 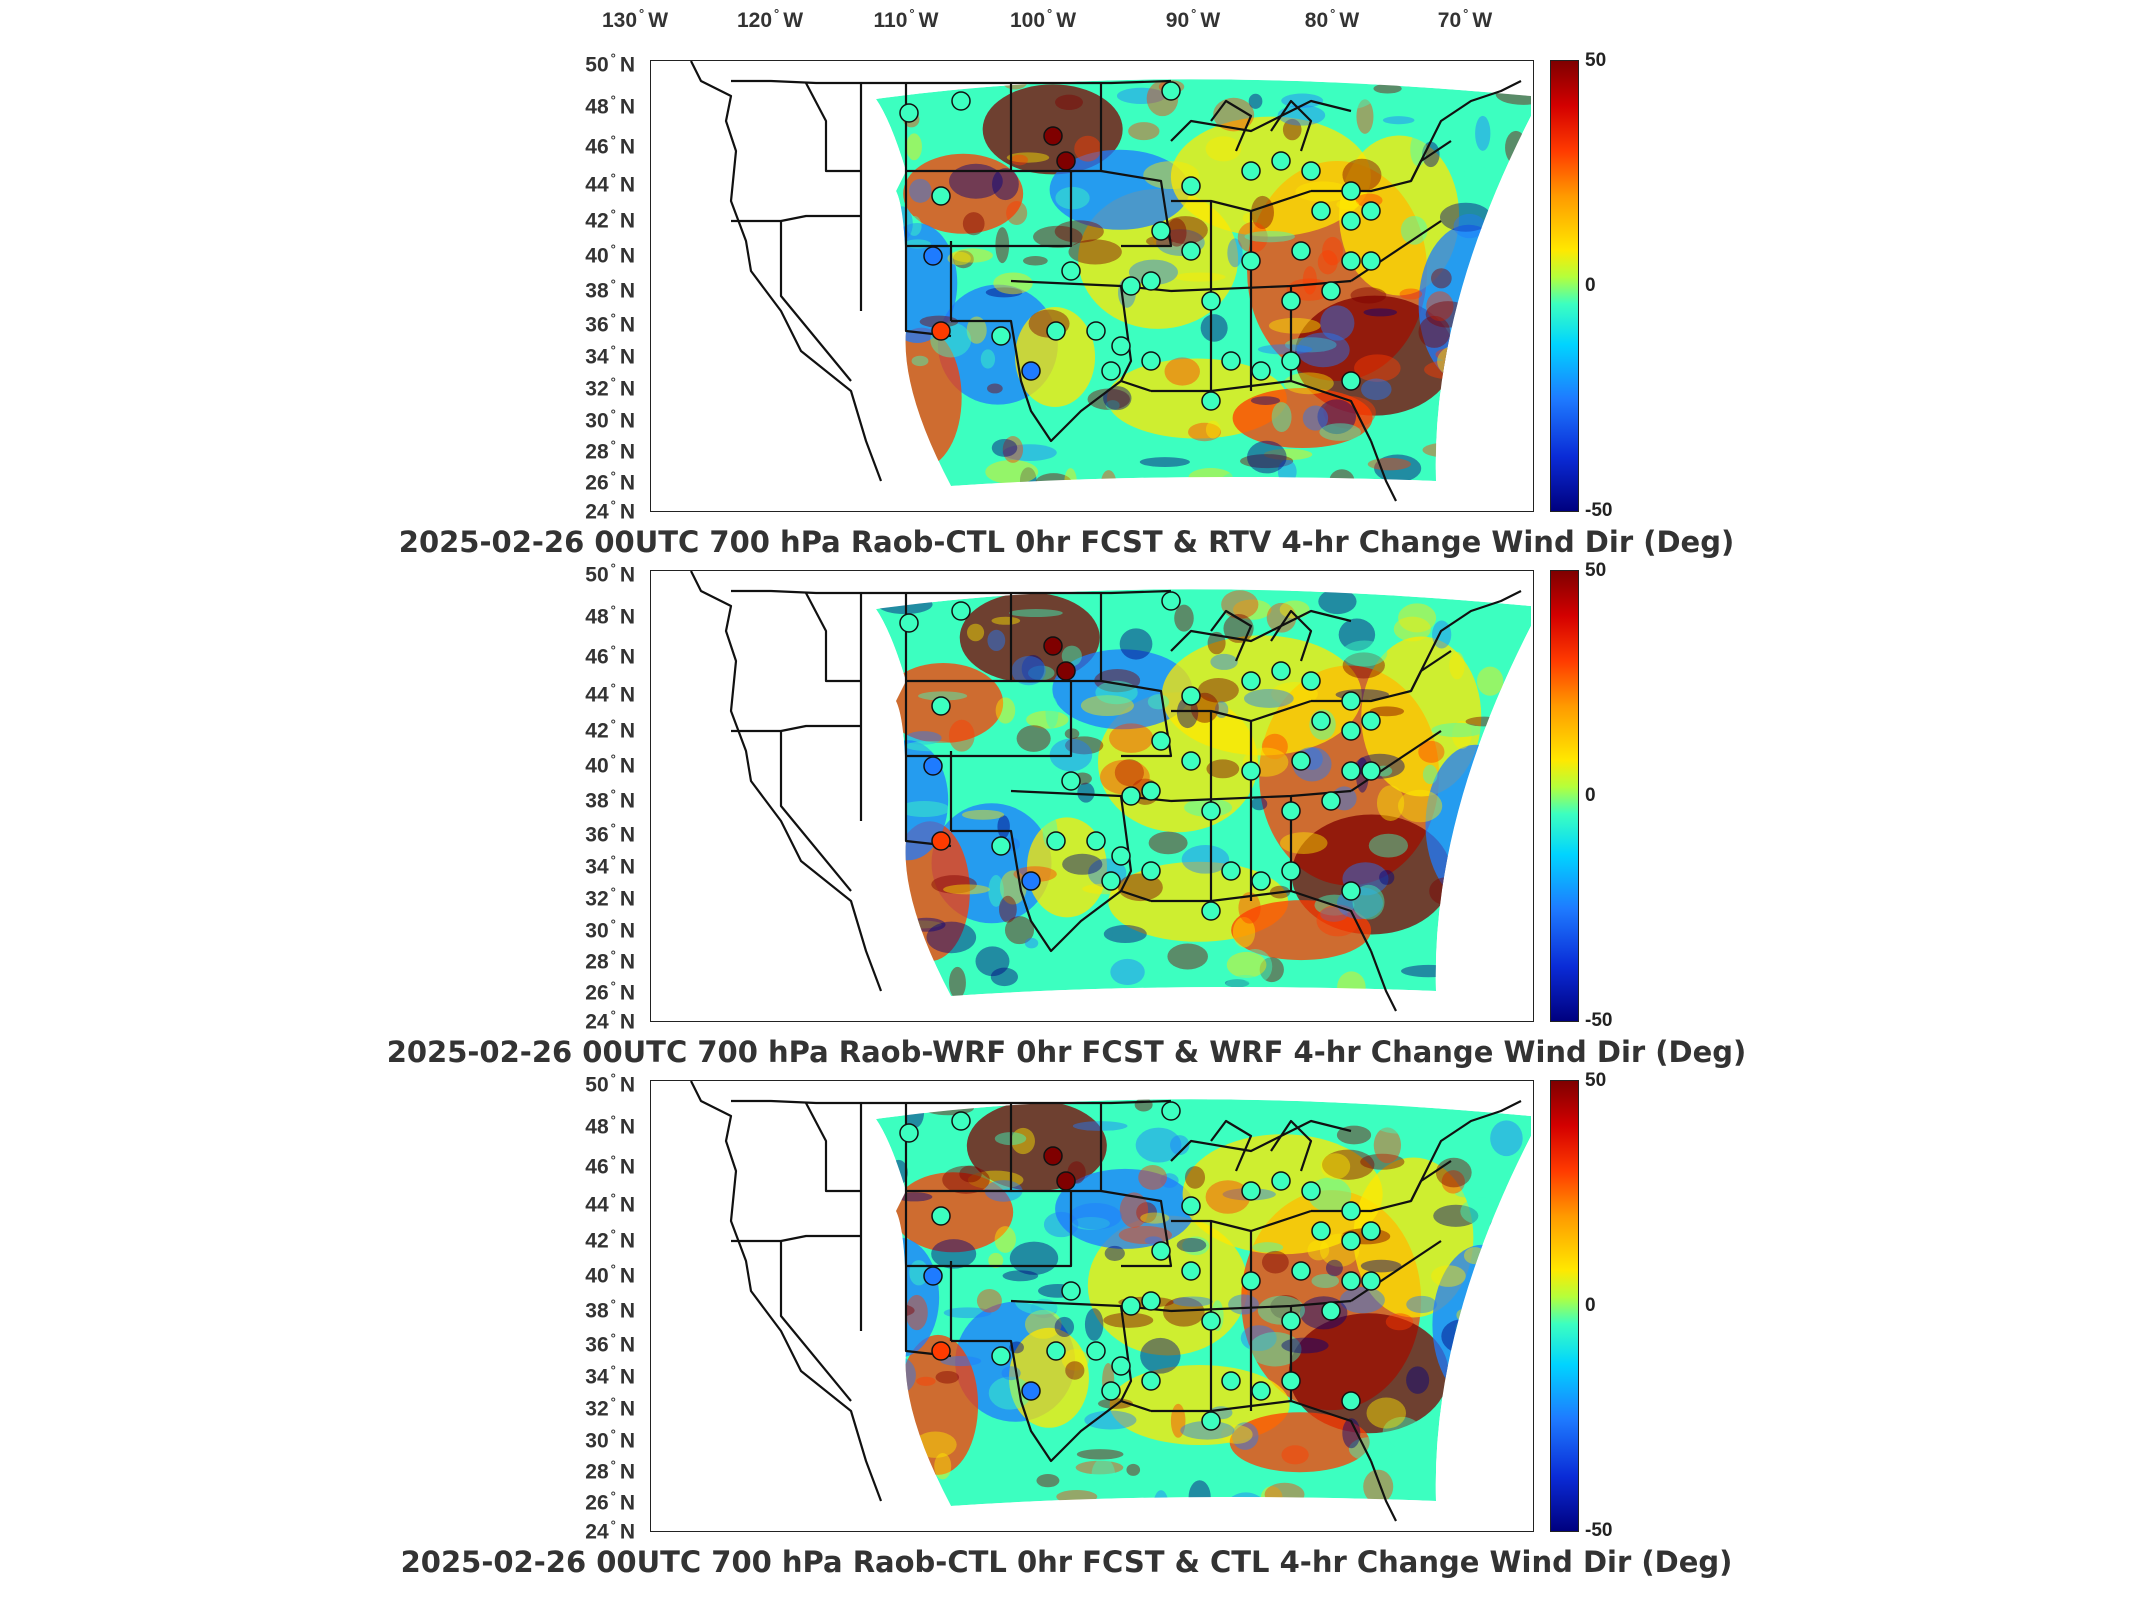 What do you see at coordinates (1316, 20) in the screenshot?
I see `longitude-degree: 80` at bounding box center [1316, 20].